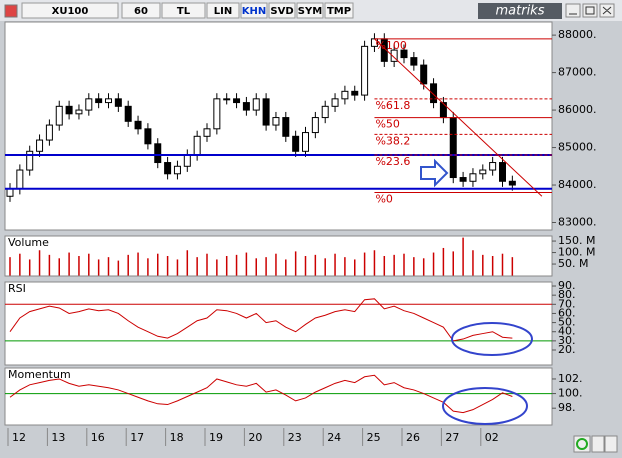 This screenshot has height=458, width=622. Describe the element at coordinates (573, 263) in the screenshot. I see `y-tick-label: 50. M` at that location.